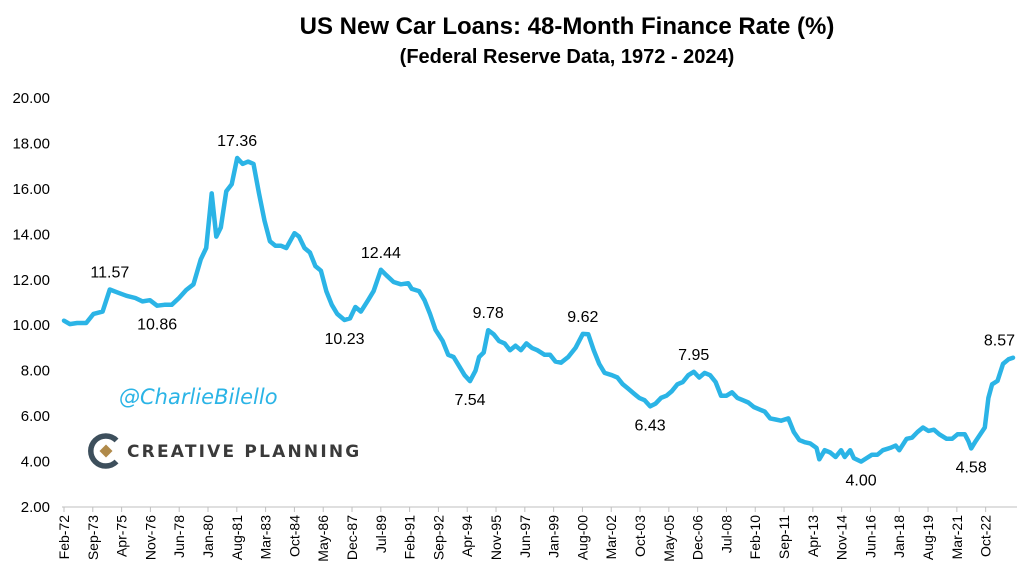  What do you see at coordinates (567, 57) in the screenshot?
I see `chart-subtitle: (Federal Reserve Data, 1972 - 2024)` at bounding box center [567, 57].